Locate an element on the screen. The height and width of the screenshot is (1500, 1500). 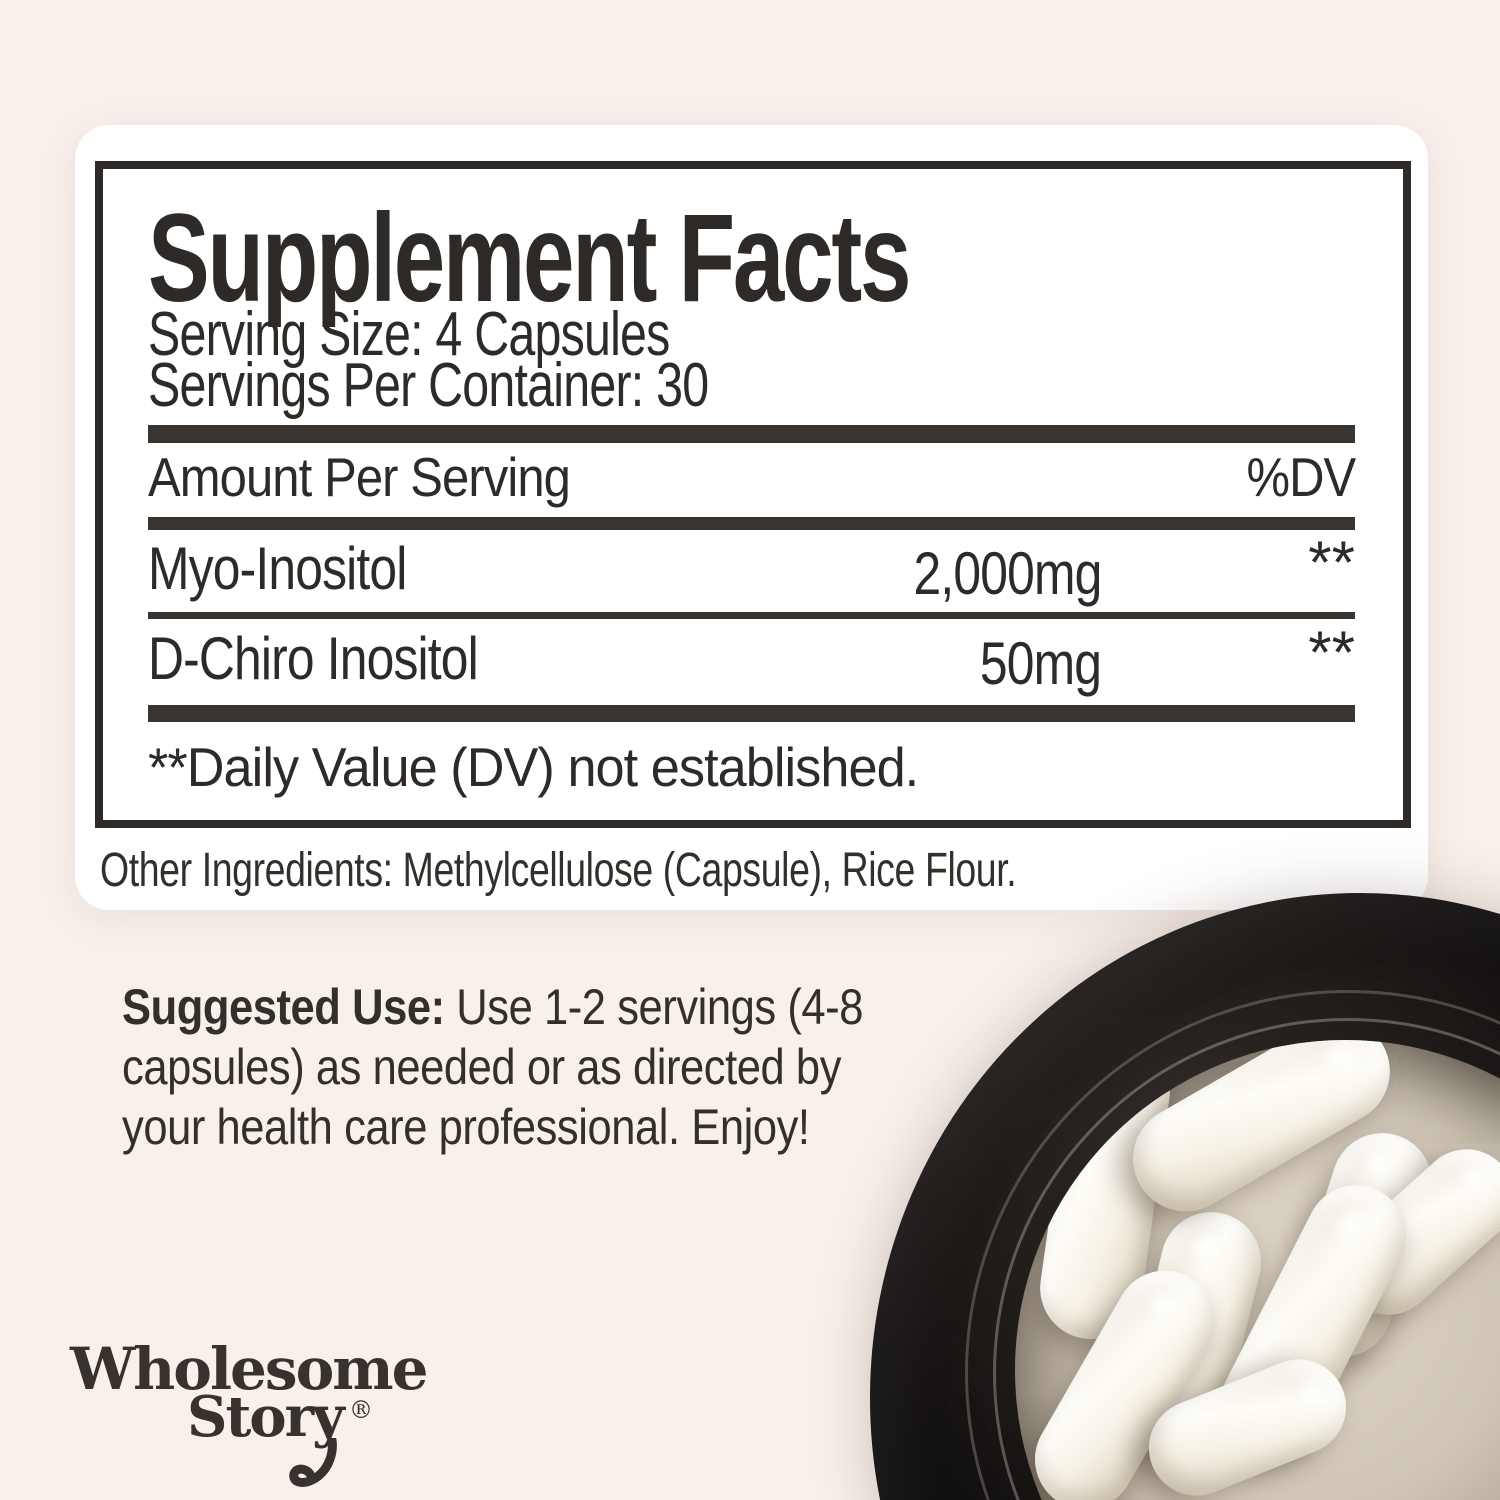
logo-wordmark-line2: Story is located at coordinates (266, 1417).